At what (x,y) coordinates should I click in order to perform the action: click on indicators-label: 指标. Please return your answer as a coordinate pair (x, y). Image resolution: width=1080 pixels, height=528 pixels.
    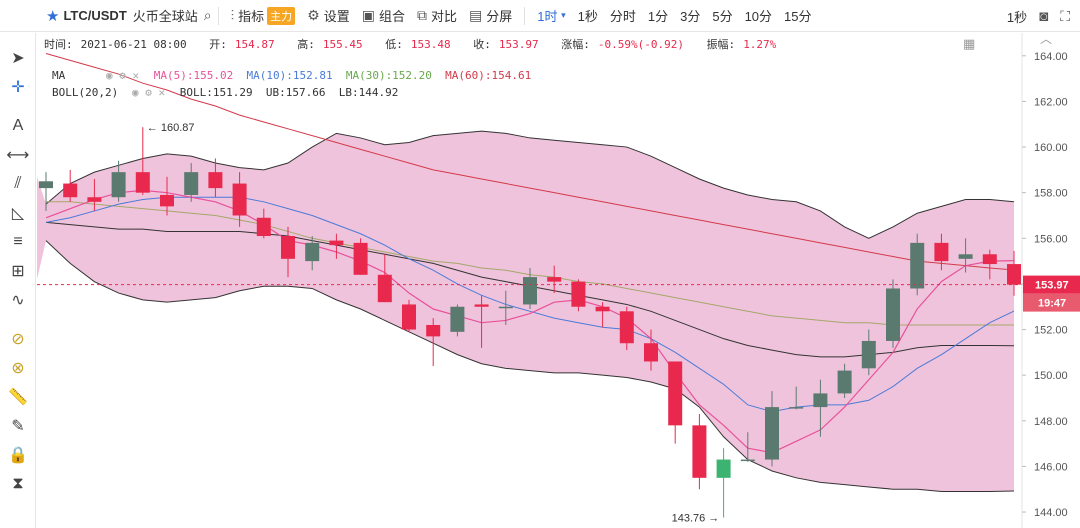
    Looking at the image, I should click on (251, 16).